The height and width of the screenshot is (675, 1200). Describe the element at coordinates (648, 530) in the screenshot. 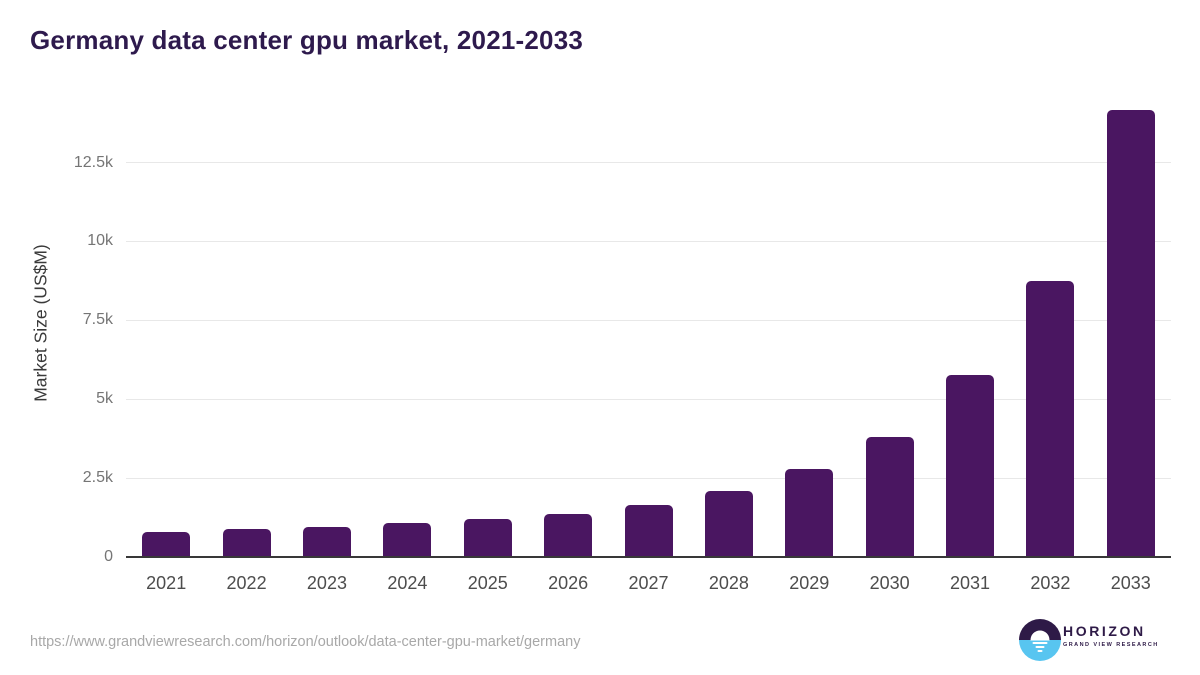

I see `bar-2027` at that location.